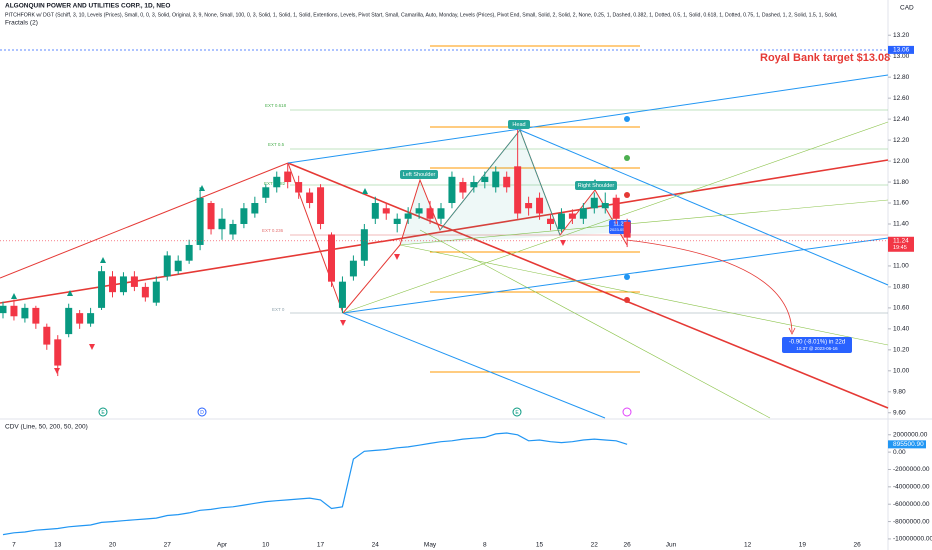  What do you see at coordinates (901, 35) in the screenshot?
I see `y-tick-label: 13.20` at bounding box center [901, 35].